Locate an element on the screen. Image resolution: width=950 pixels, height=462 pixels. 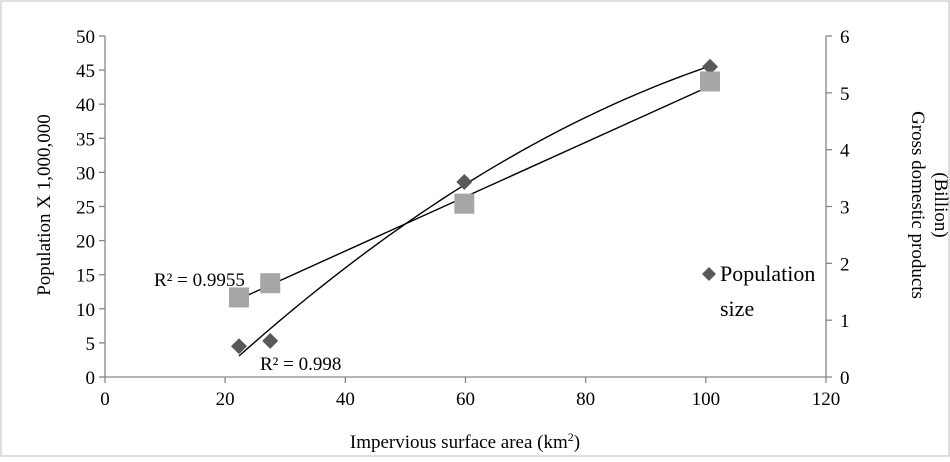
x-axis-title: Impervious surface area (km2) is located at coordinates (465, 441).